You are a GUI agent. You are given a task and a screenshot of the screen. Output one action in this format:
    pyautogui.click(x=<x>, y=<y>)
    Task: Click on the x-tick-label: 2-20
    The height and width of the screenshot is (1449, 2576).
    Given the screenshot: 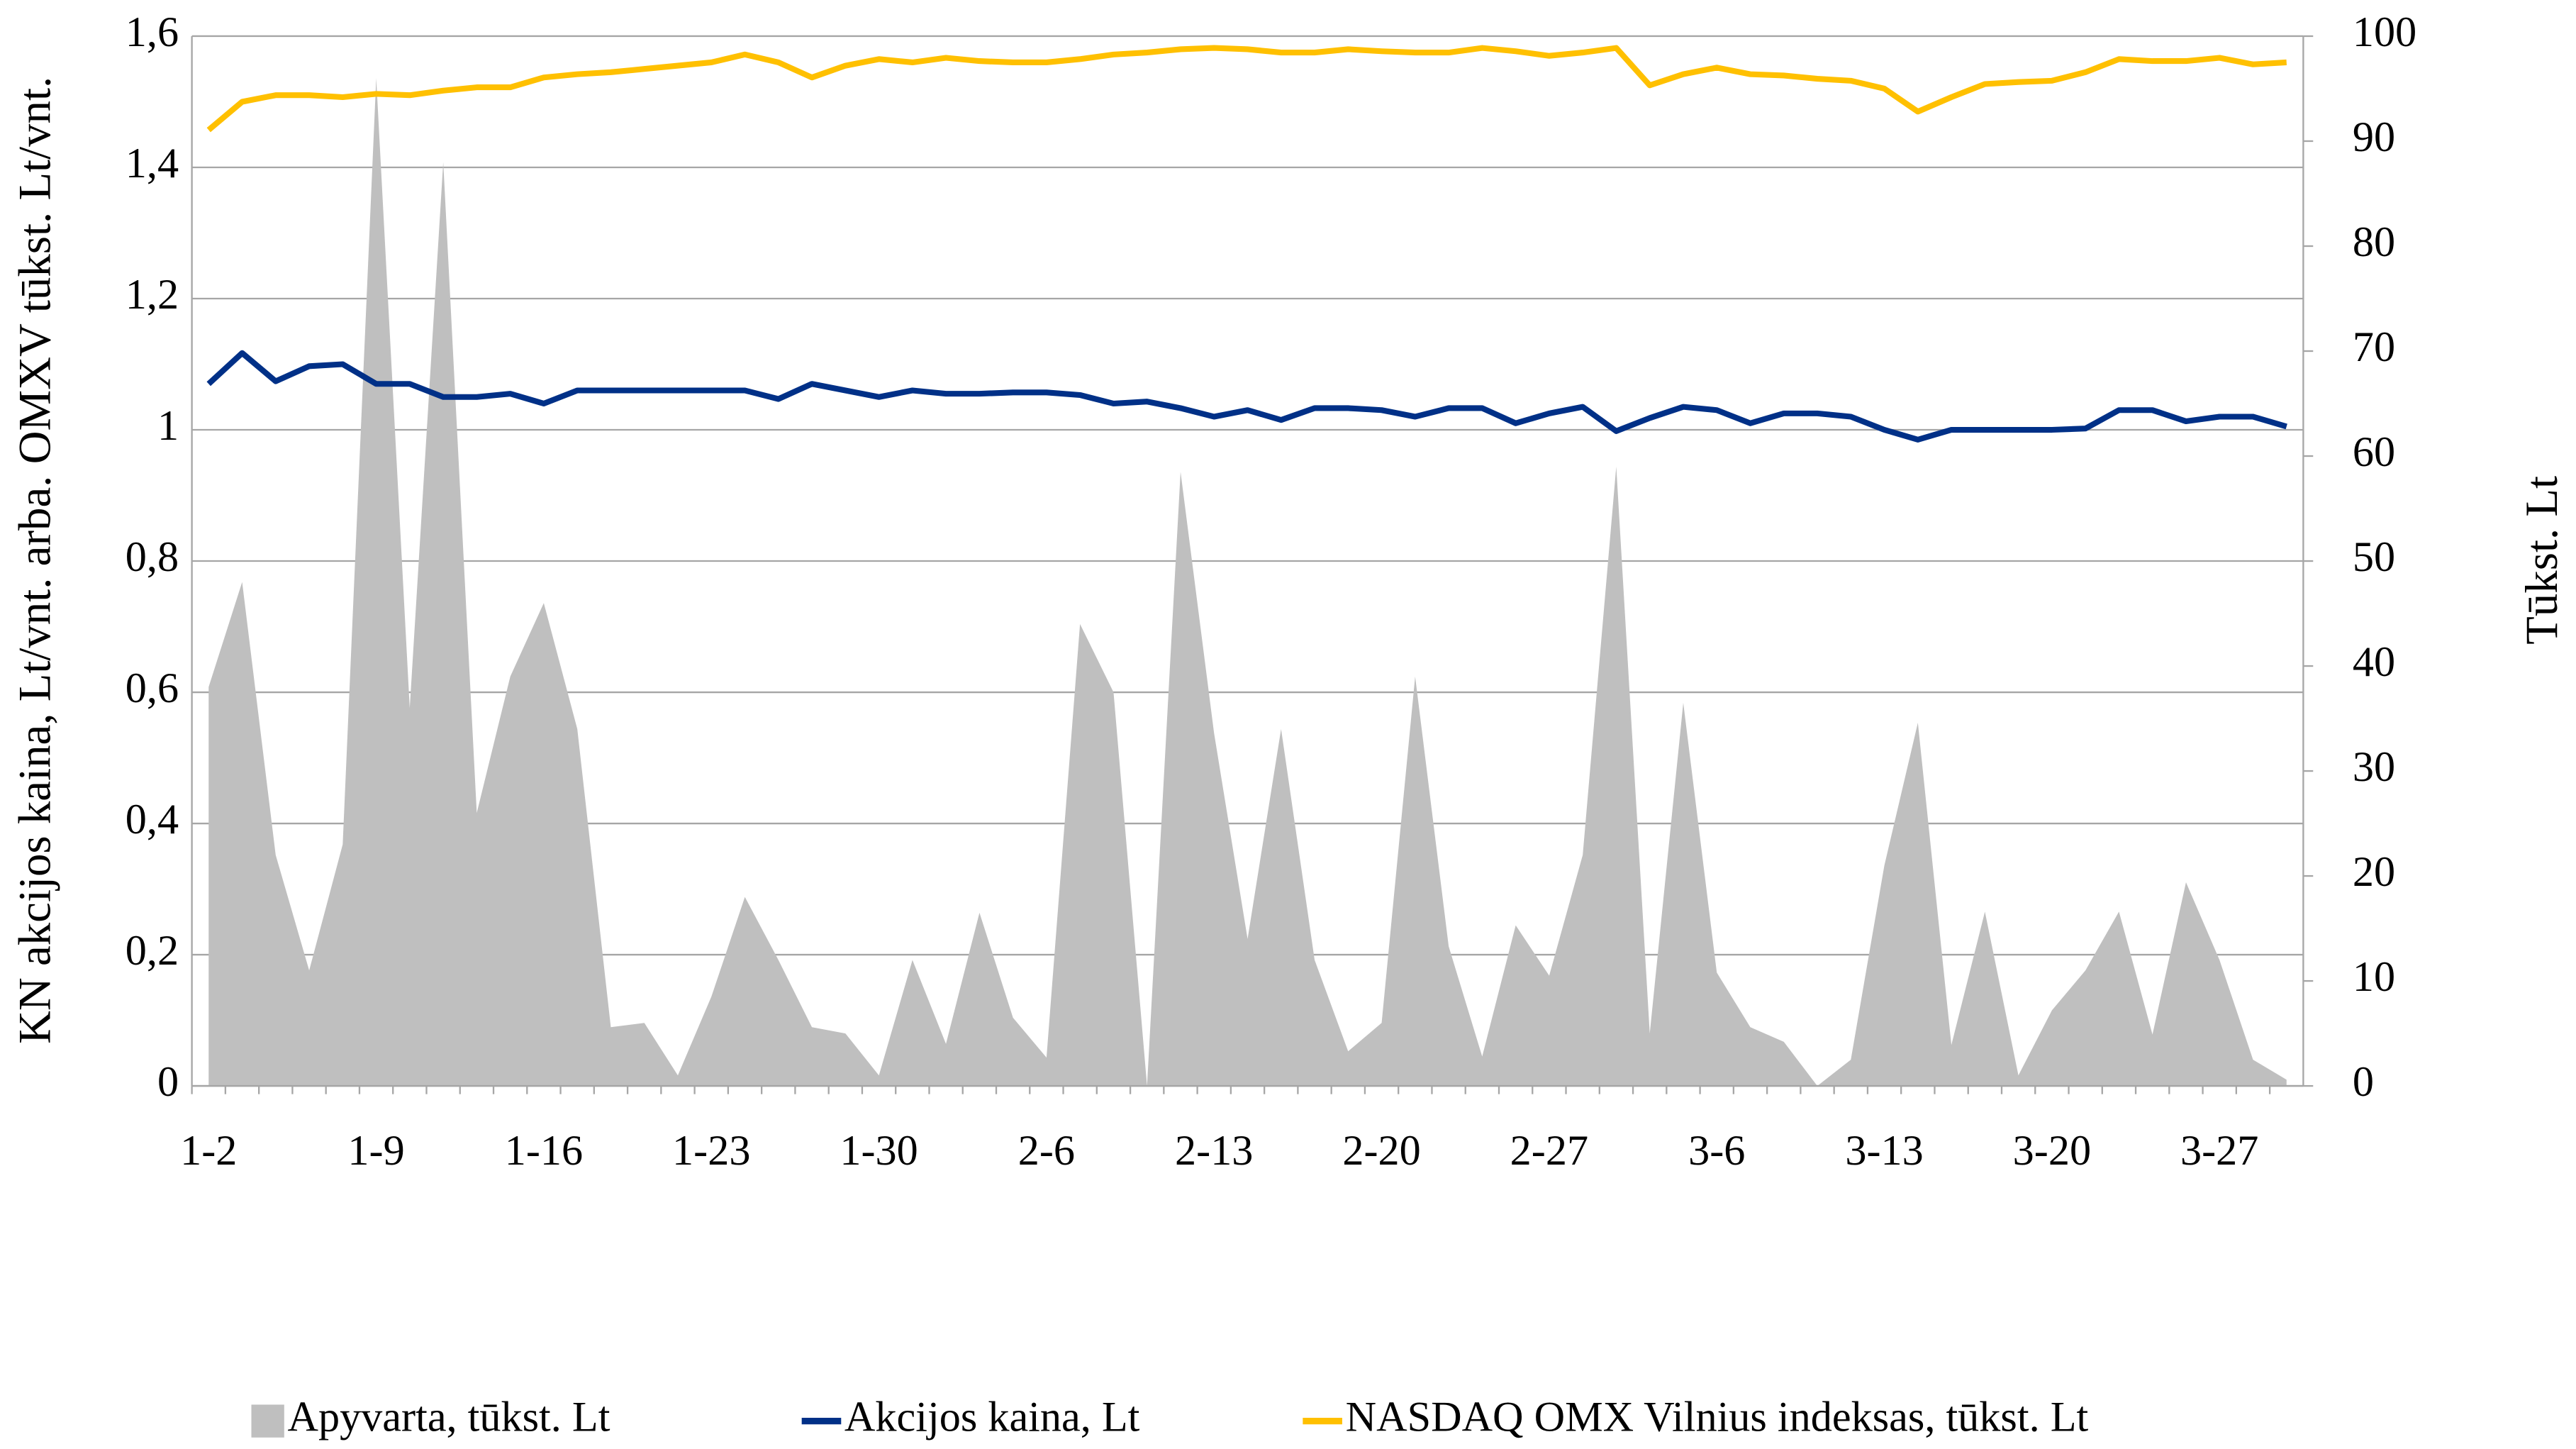 What is the action you would take?
    pyautogui.click(x=1381, y=1151)
    